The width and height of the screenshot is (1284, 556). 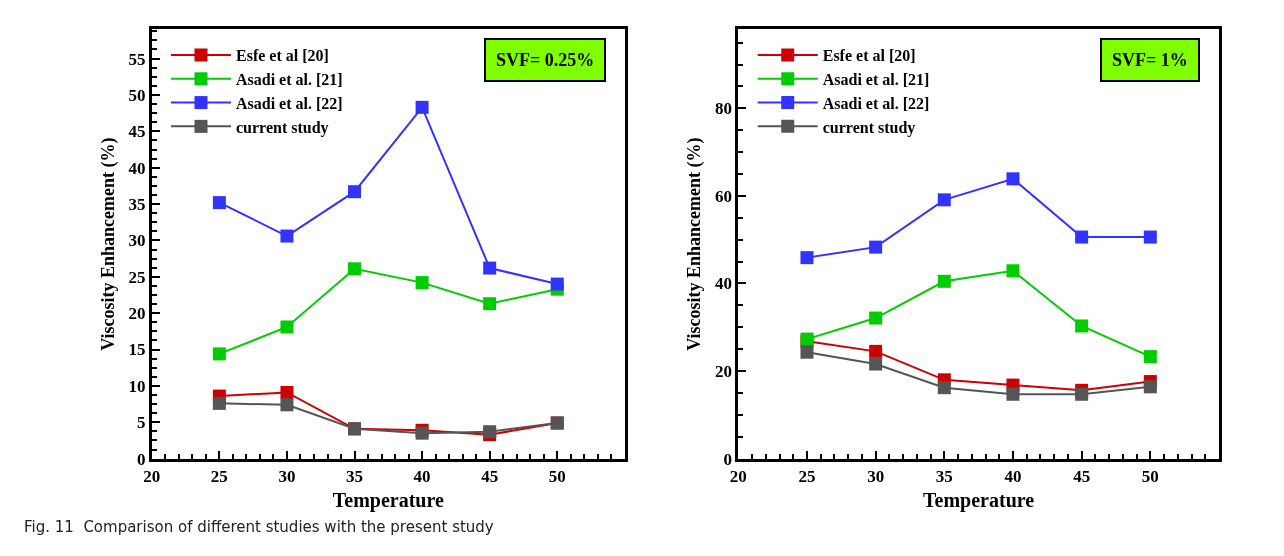 What do you see at coordinates (137, 95) in the screenshot?
I see `y-tick-label: 50` at bounding box center [137, 95].